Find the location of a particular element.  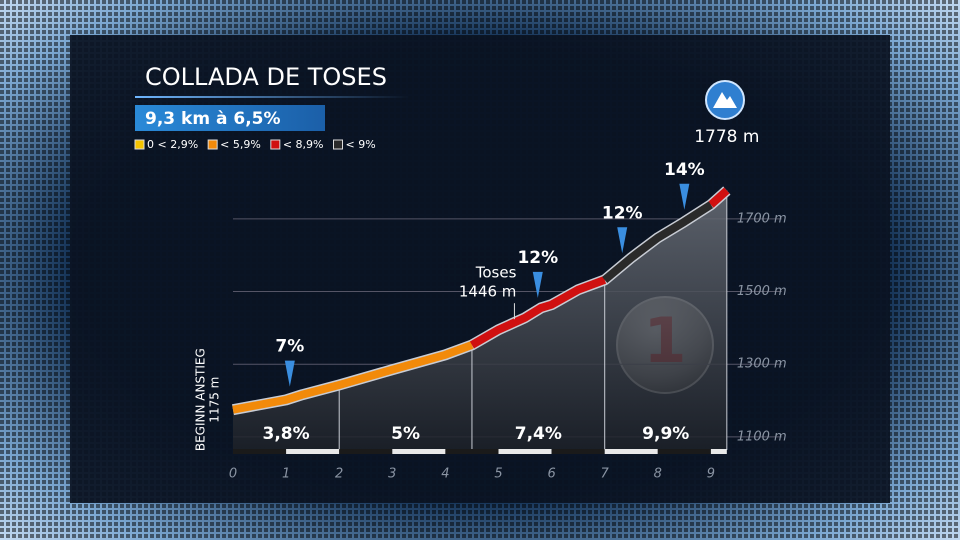

y-tick-label: 1100 m is located at coordinates (762, 436).